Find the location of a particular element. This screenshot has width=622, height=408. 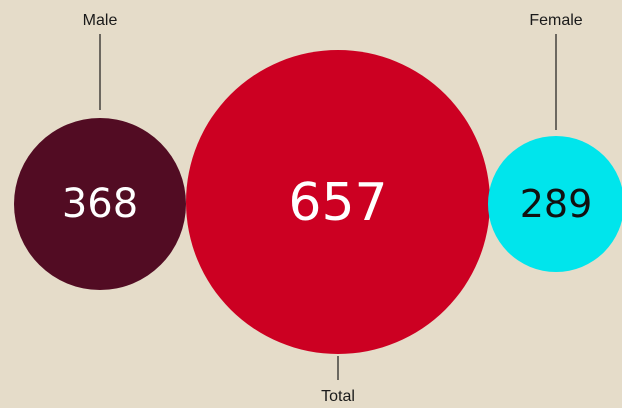

bubble-value-female: 289 is located at coordinates (556, 204).